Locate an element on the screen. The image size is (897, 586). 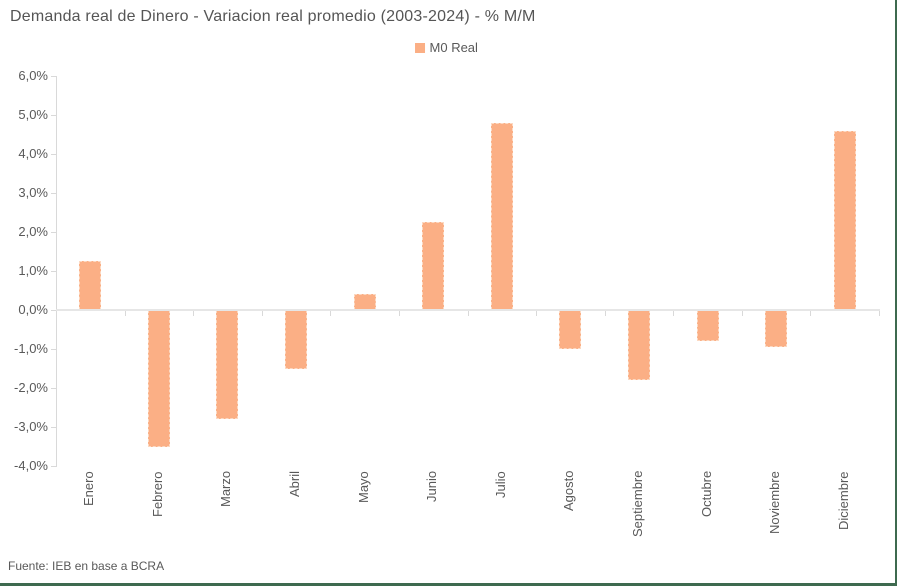
bar-abril is located at coordinates (296, 339).